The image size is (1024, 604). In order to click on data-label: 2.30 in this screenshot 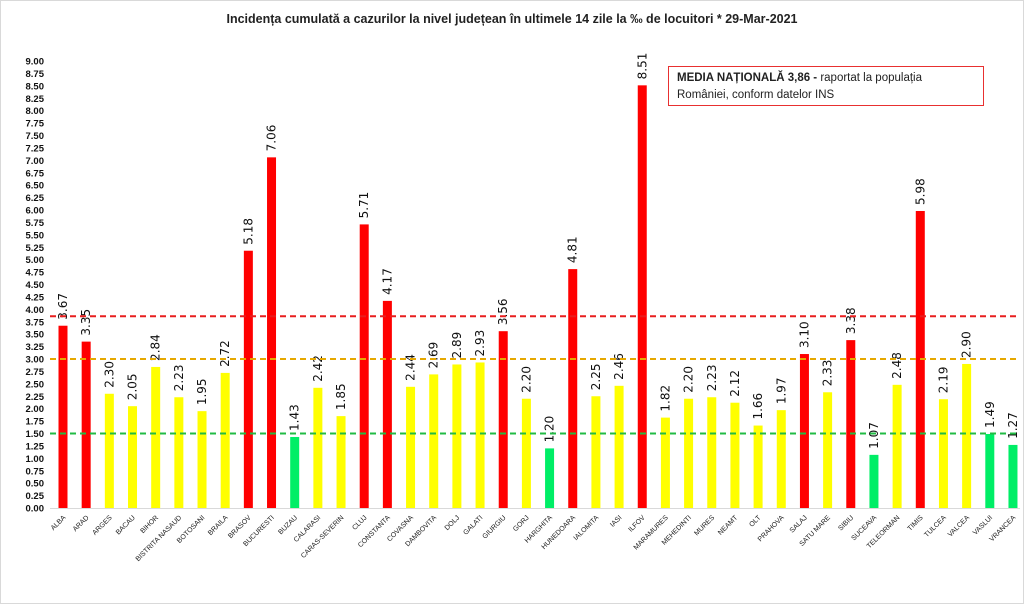, I will do `click(109, 374)`.